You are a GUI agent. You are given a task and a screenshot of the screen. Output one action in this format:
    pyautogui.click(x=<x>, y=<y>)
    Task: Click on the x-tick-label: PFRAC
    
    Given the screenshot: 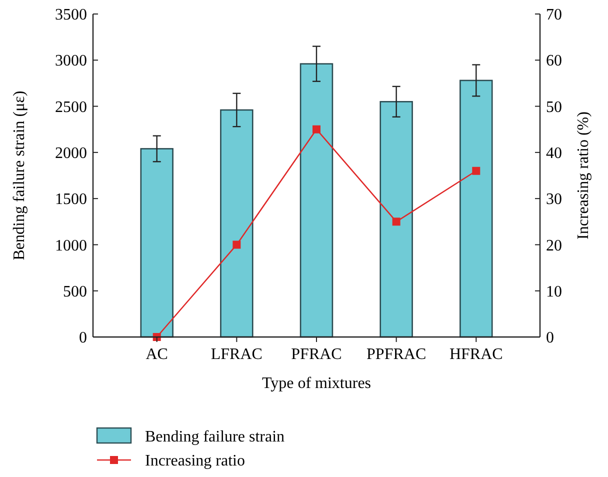 What is the action you would take?
    pyautogui.click(x=316, y=354)
    